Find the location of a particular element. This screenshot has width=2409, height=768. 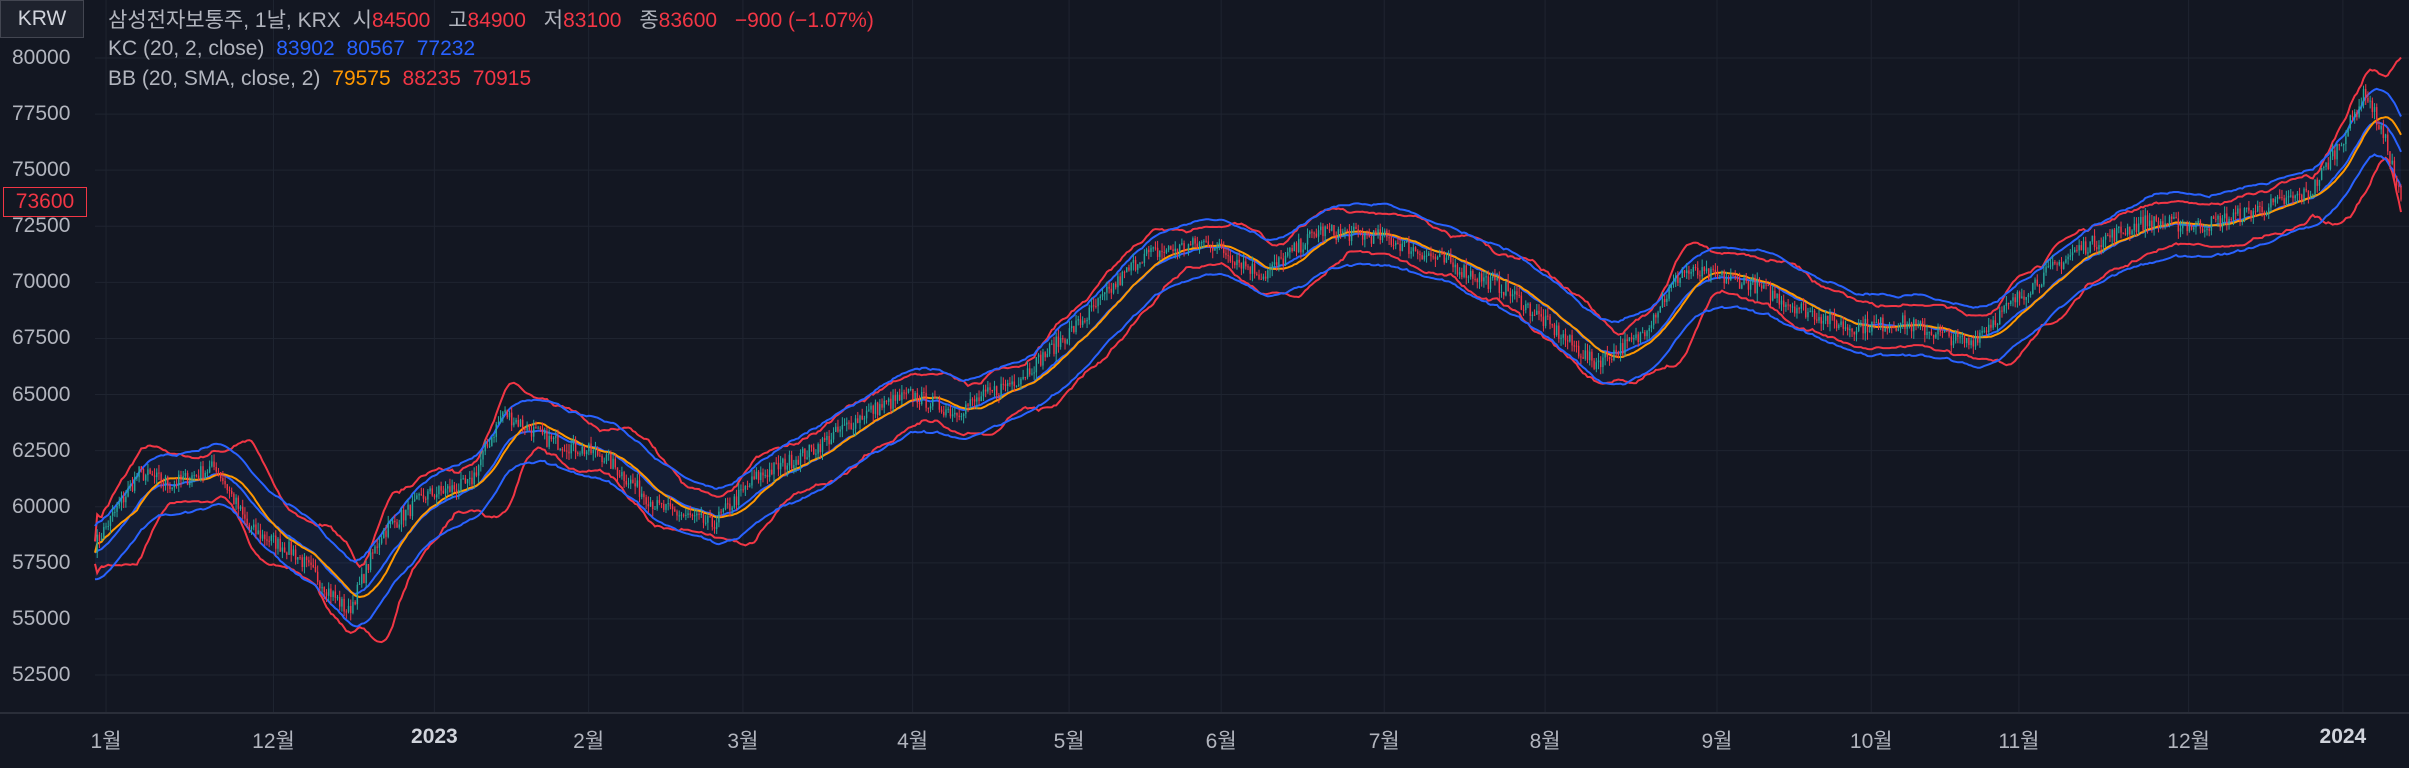

currency-button: KRW is located at coordinates (42, 19).